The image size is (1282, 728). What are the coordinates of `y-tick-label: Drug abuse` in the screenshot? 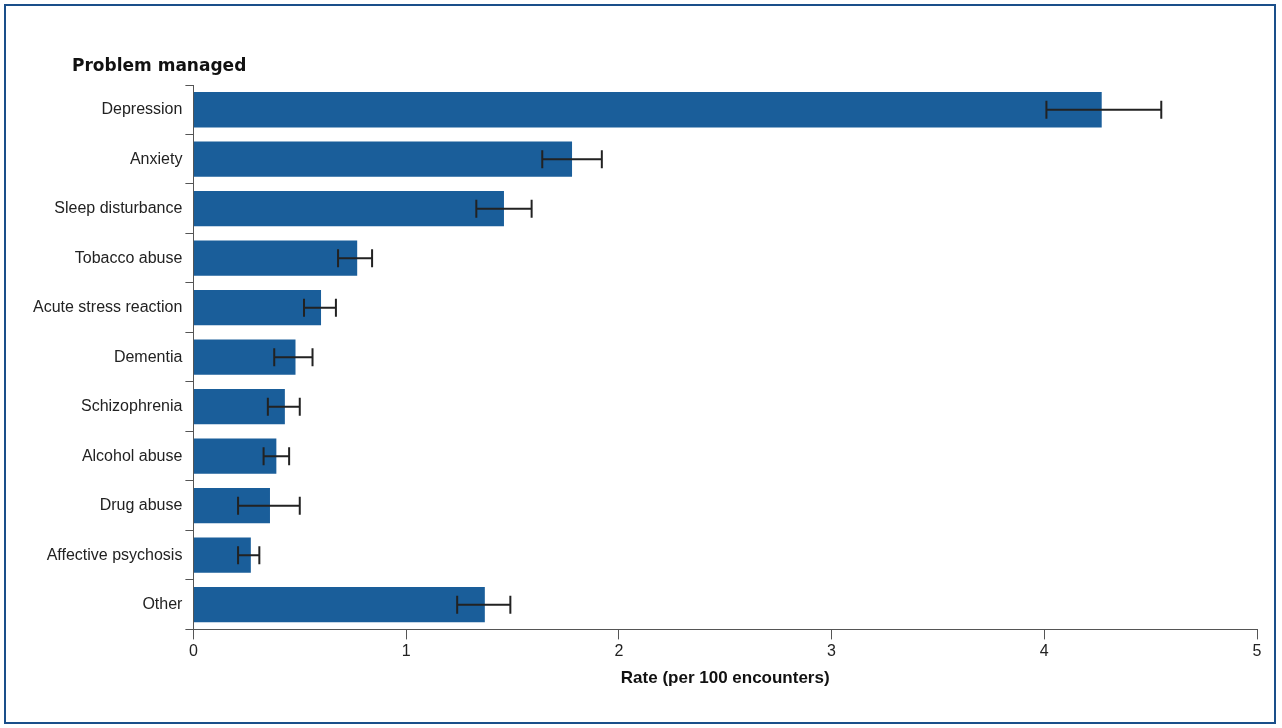 It's located at (141, 505).